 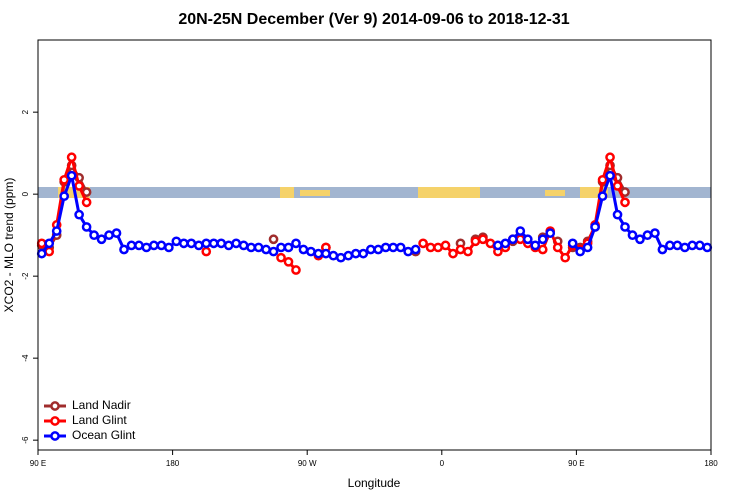 What do you see at coordinates (307, 463) in the screenshot?
I see `x-tick-label: 90 W` at bounding box center [307, 463].